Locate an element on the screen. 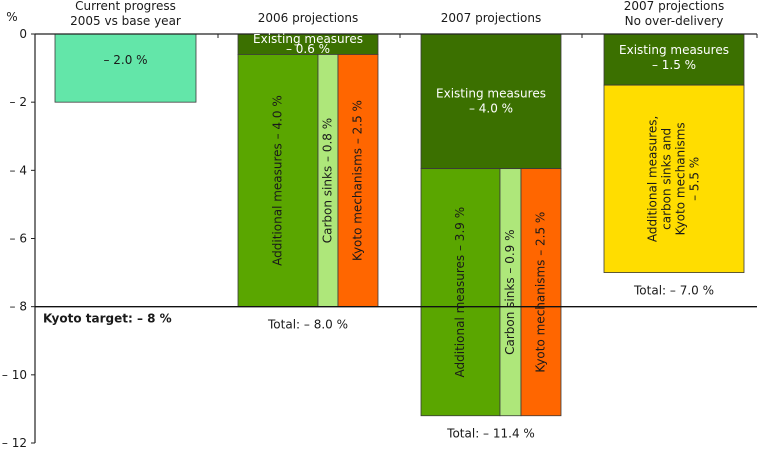 The height and width of the screenshot is (454, 768). segment-label-projections-2007-no-over-delivery-0: – 1.5 % is located at coordinates (674, 65).